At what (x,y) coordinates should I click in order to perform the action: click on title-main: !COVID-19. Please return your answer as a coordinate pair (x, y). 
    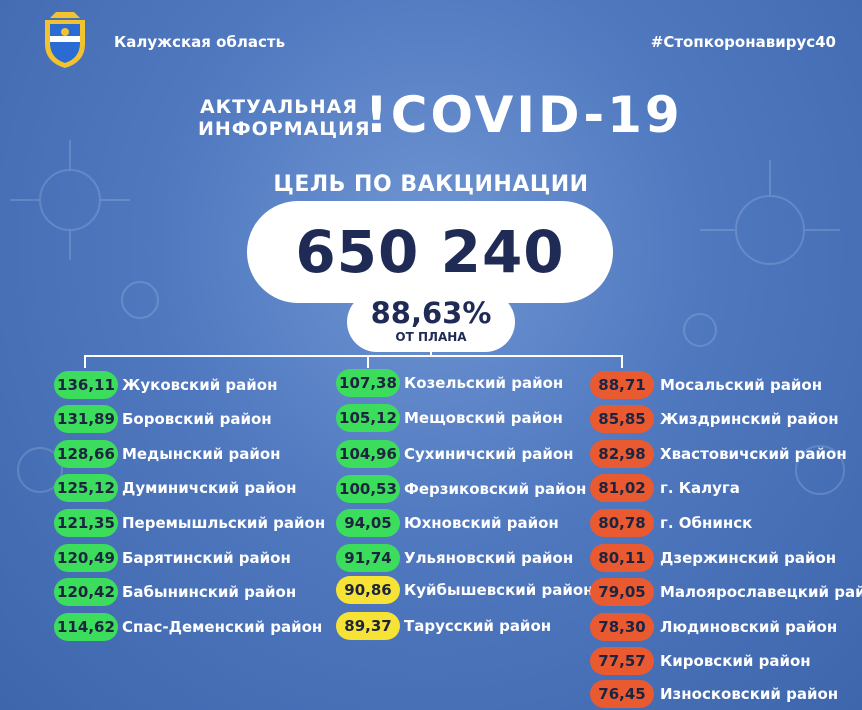
    Looking at the image, I should click on (524, 115).